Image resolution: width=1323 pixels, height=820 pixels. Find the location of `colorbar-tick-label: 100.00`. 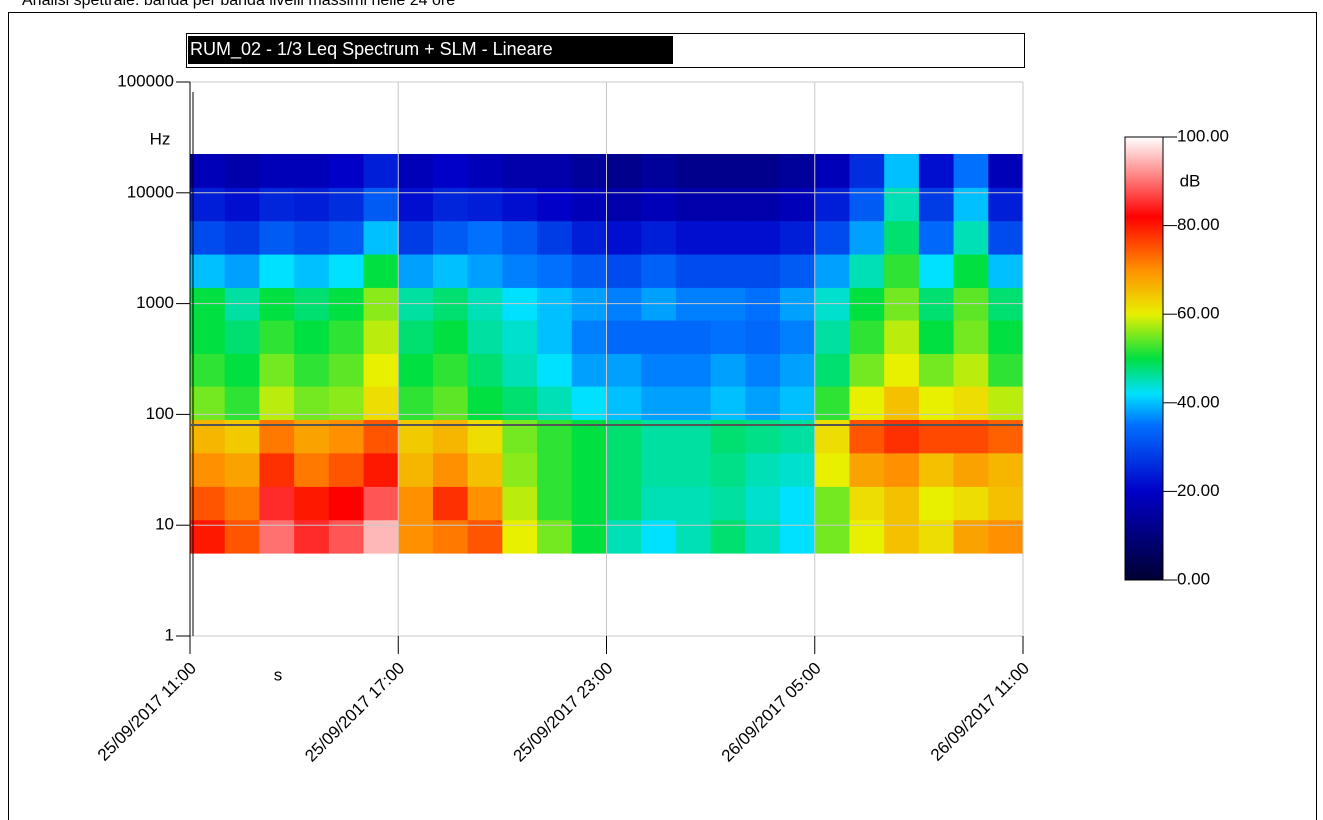

colorbar-tick-label: 100.00 is located at coordinates (1203, 135).